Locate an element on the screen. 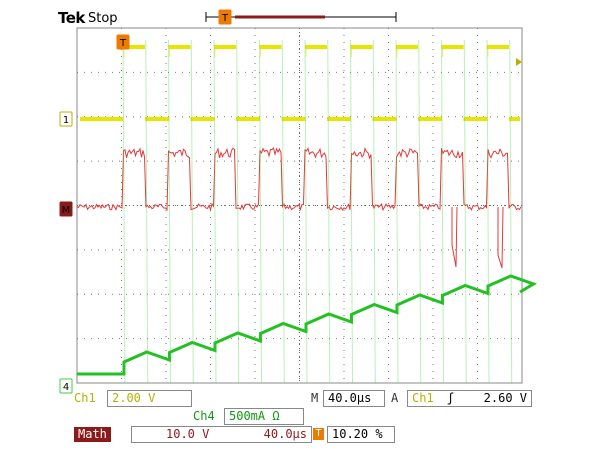 The image size is (591, 452). rising-edge-icon: ʃ is located at coordinates (450, 398).